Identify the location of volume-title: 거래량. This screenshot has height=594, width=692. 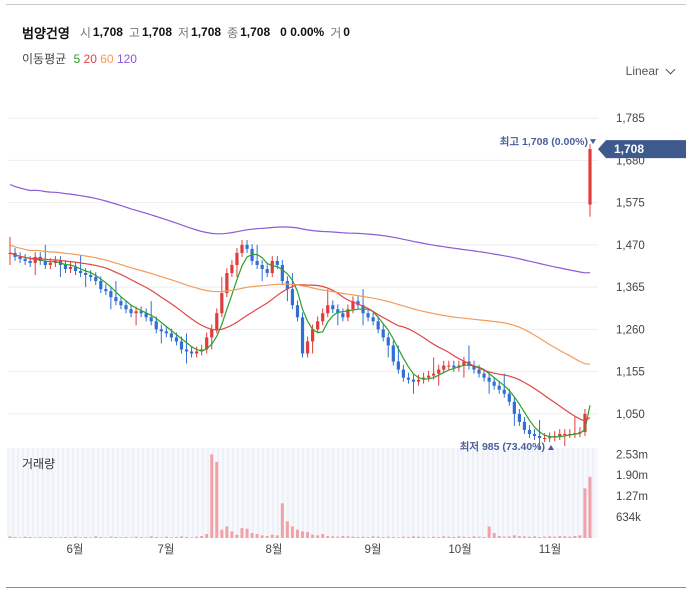
(39, 464).